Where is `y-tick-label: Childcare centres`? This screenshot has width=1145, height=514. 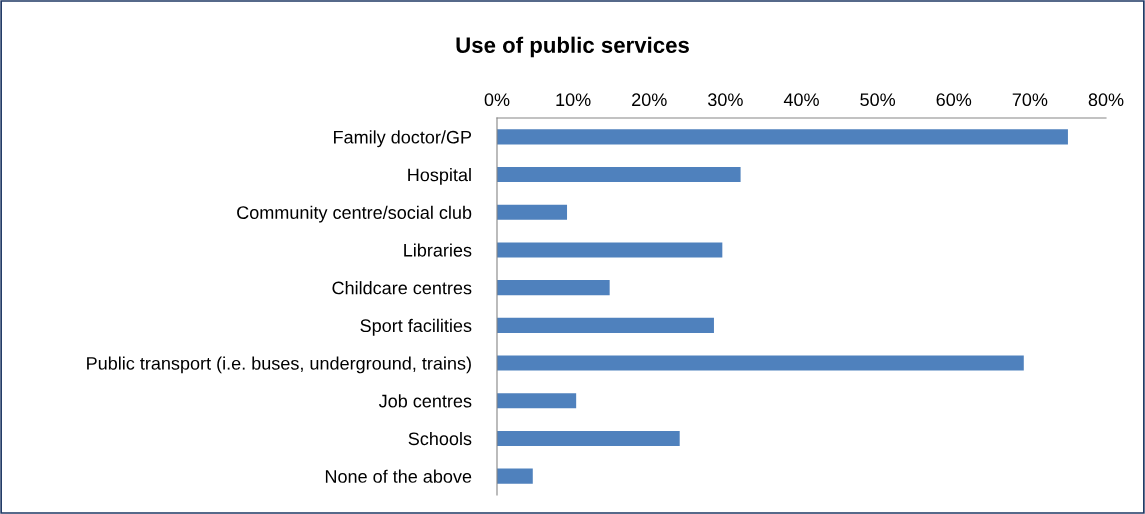
y-tick-label: Childcare centres is located at coordinates (402, 288).